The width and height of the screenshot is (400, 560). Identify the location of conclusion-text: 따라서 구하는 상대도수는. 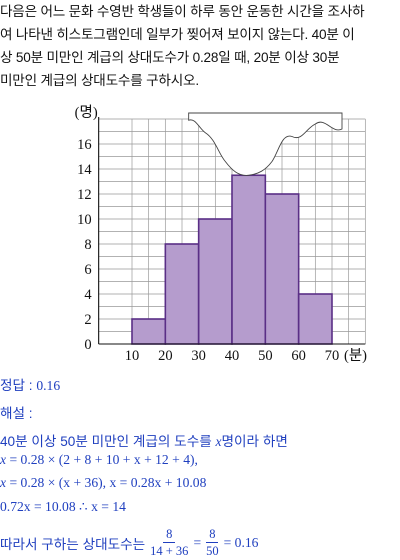
(73, 544).